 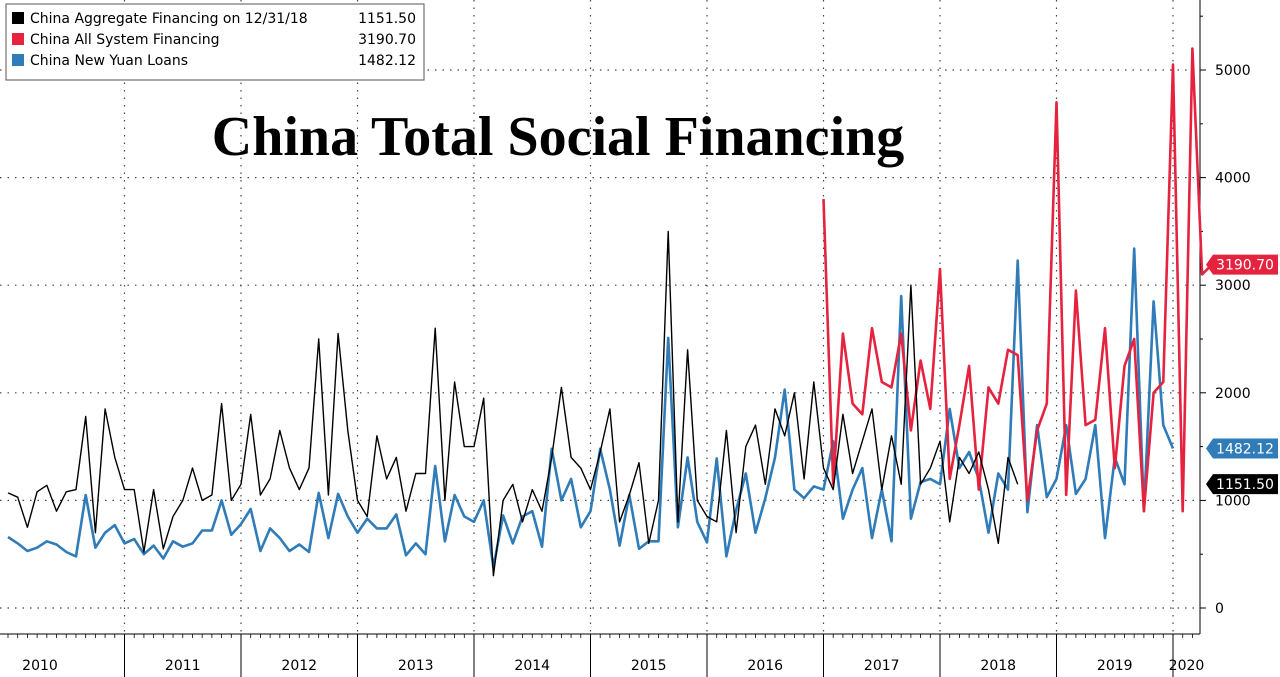 I want to click on legend-last-value: 1482.12, so click(x=387, y=61).